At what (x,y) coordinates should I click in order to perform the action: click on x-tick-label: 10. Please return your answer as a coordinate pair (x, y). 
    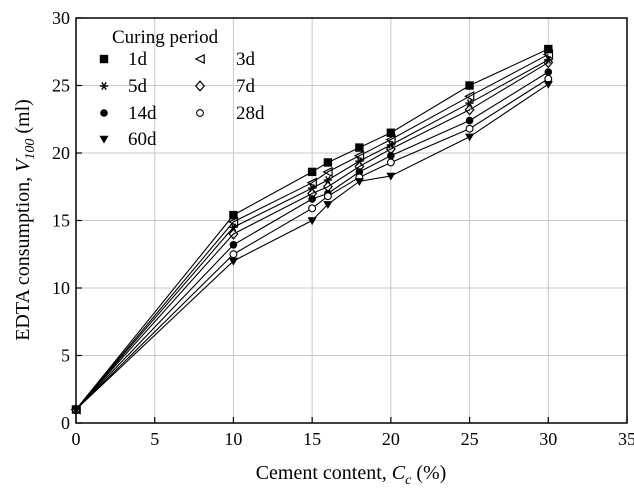
    Looking at the image, I should click on (233, 439).